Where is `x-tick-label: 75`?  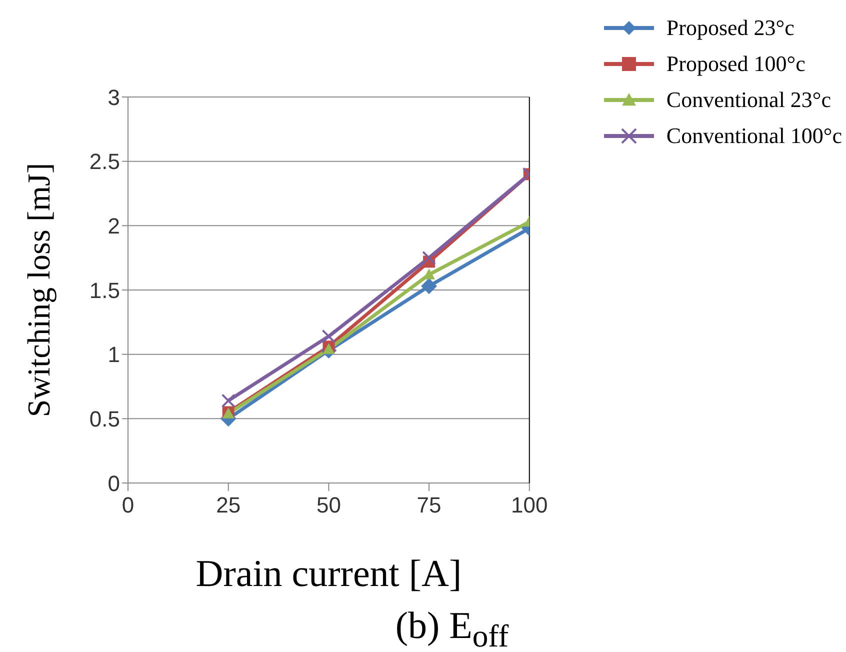 x-tick-label: 75 is located at coordinates (429, 505).